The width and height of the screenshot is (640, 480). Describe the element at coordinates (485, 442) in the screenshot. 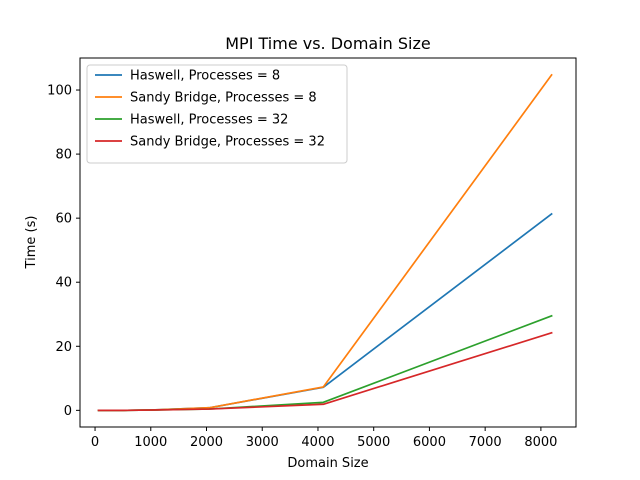

I see `x-tick-label: 7000` at that location.